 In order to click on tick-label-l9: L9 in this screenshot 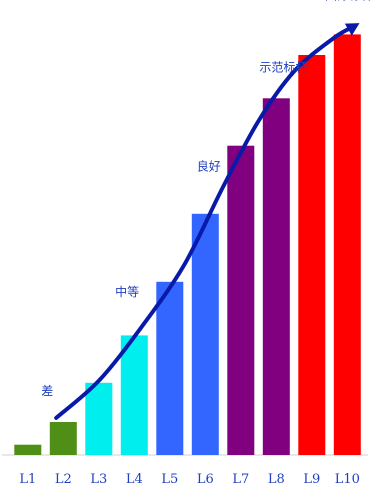, I will do `click(311, 479)`.